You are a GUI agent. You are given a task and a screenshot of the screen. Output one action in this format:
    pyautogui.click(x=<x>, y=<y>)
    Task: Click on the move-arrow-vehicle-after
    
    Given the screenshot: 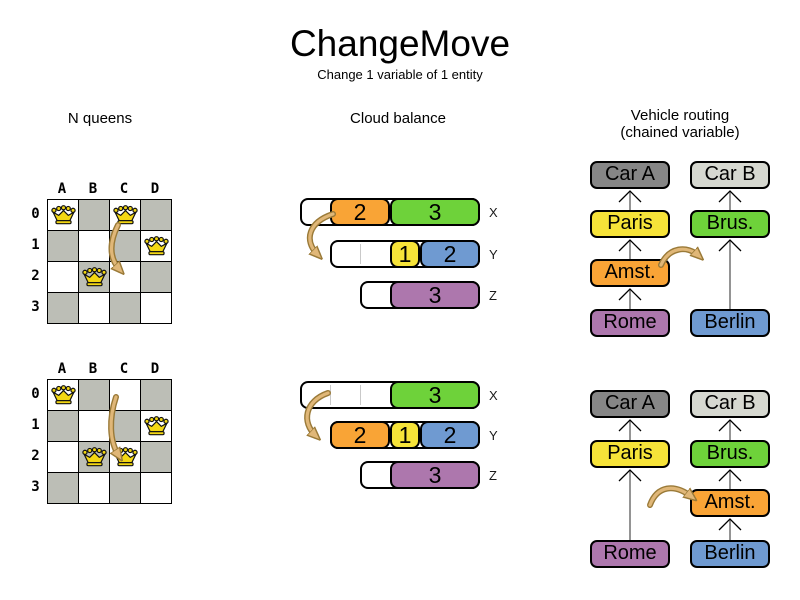 What is the action you would take?
    pyautogui.click(x=670, y=496)
    